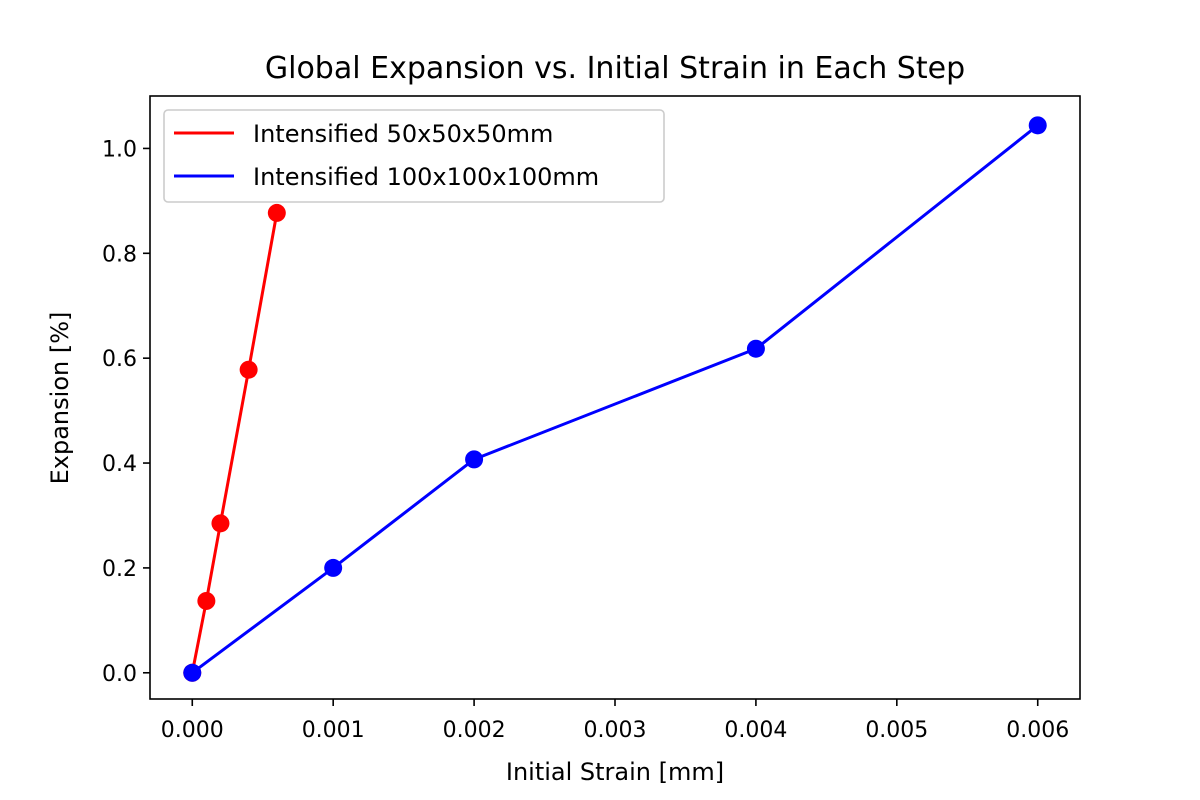 Image resolution: width=1200 pixels, height=800 pixels. Describe the element at coordinates (119, 149) in the screenshot. I see `y-tick-label: 1.0` at that location.